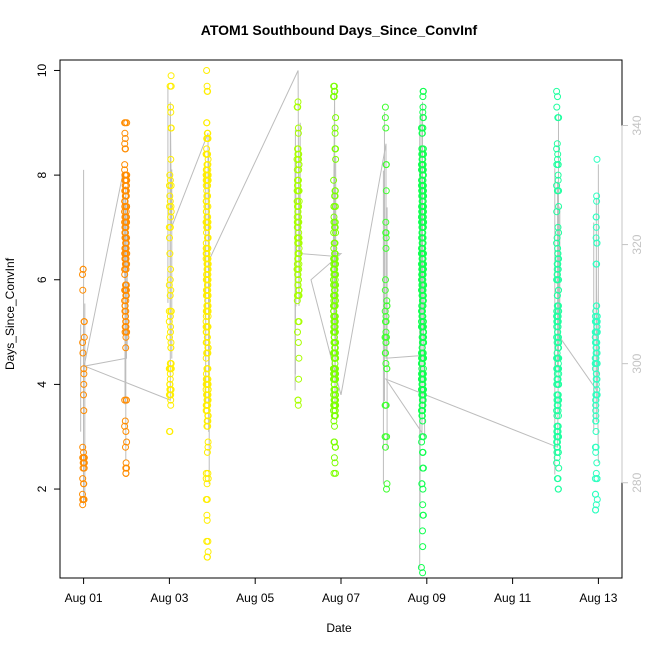 This screenshot has width=650, height=655. I want to click on y2-tick-label: 280, so click(637, 482).